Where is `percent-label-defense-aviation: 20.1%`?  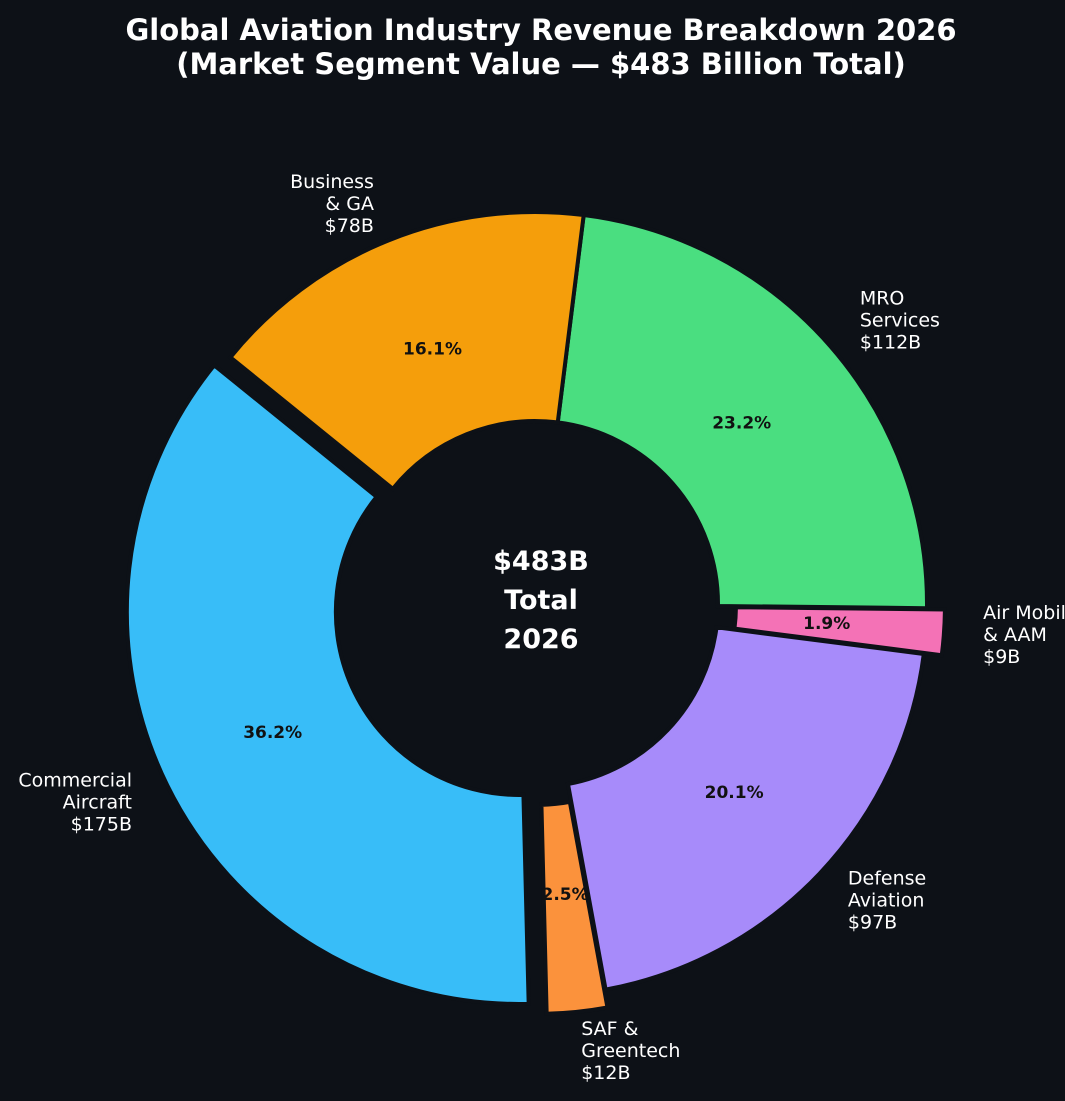 percent-label-defense-aviation: 20.1% is located at coordinates (734, 793).